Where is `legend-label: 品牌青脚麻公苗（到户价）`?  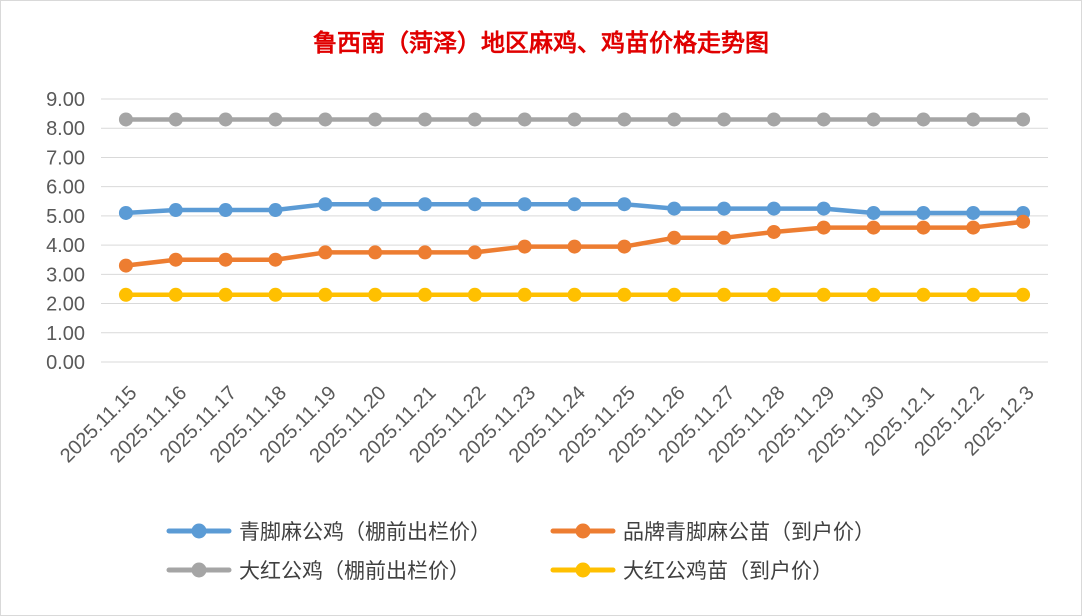
legend-label: 品牌青脚麻公苗（到户价） is located at coordinates (749, 532).